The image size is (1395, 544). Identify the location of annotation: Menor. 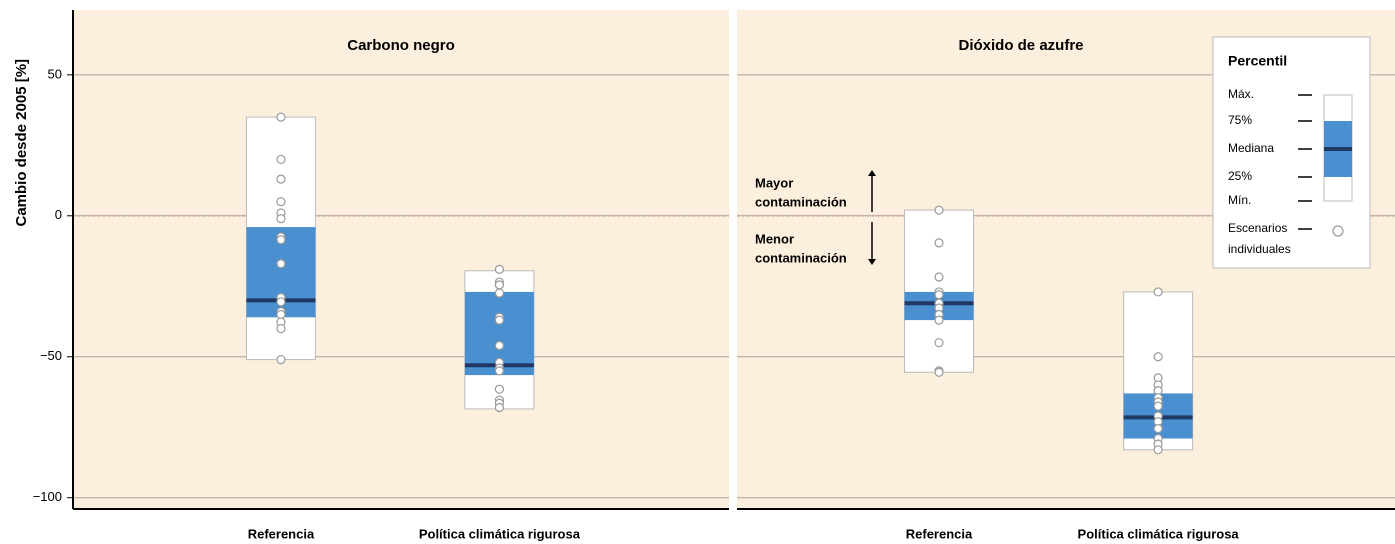
(774, 238).